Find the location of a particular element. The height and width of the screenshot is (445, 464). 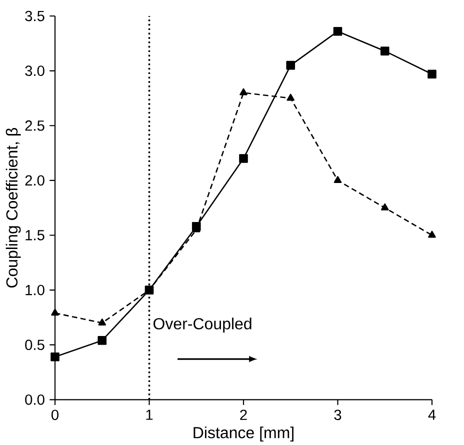

y-tick-label: 2.5 is located at coordinates (34, 125).